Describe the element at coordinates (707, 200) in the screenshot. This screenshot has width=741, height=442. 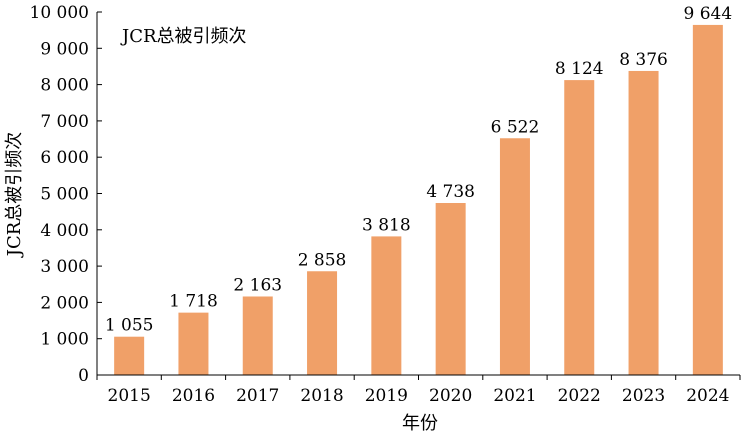
I see `bar-2024` at that location.